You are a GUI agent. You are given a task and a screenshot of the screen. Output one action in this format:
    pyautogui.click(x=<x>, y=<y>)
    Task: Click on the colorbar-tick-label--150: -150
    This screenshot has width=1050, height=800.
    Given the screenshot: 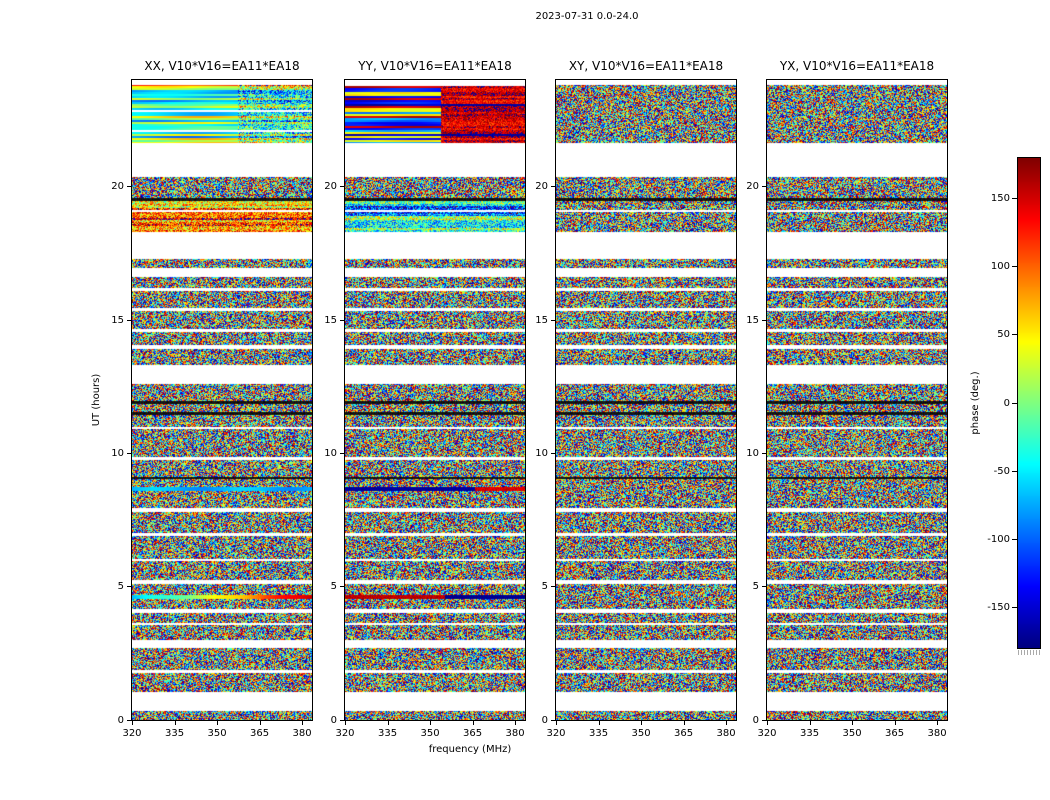 What is the action you would take?
    pyautogui.click(x=998, y=607)
    